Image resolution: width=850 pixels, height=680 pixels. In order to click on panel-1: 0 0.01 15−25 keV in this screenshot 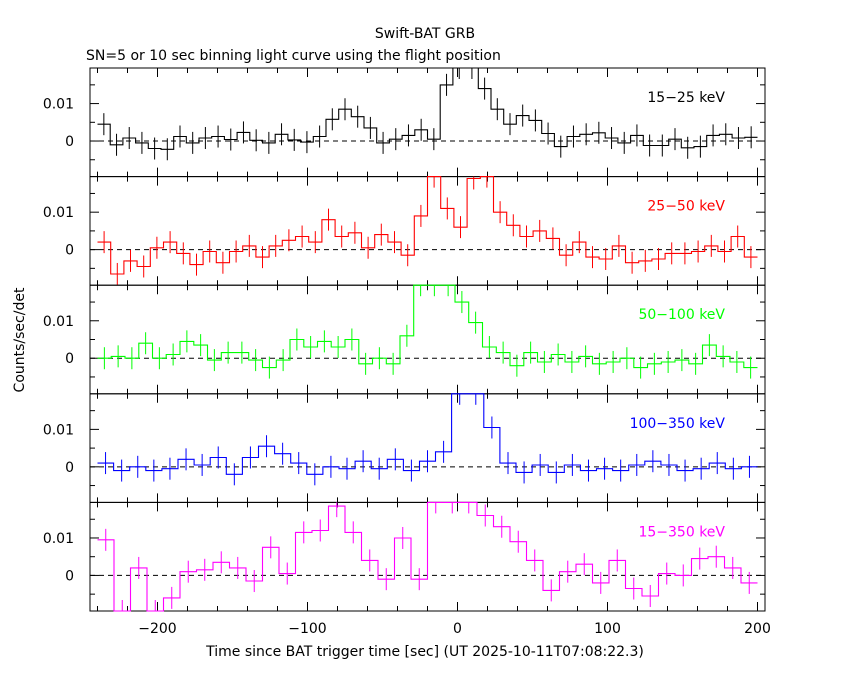, I will do `click(404, 122)`.